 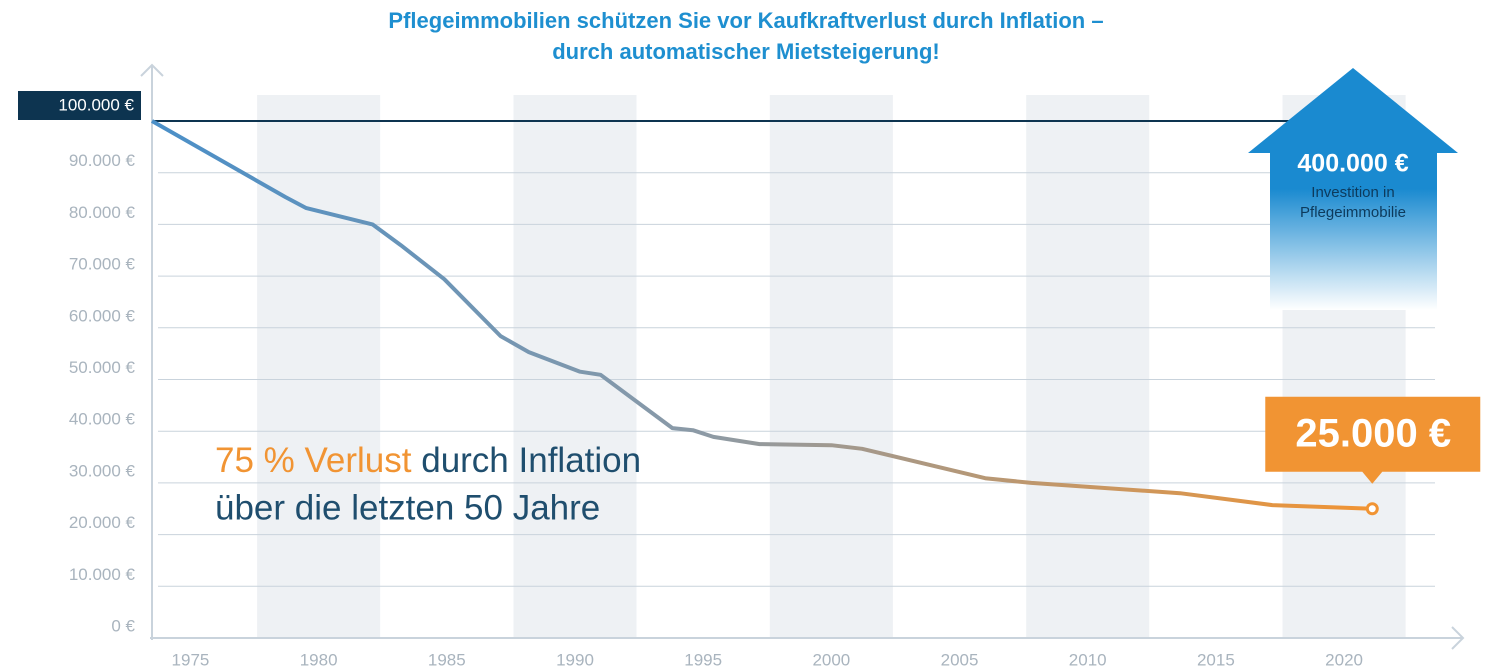 I want to click on loss-annotation: 75 % Verlust durch Inflation, so click(x=428, y=460).